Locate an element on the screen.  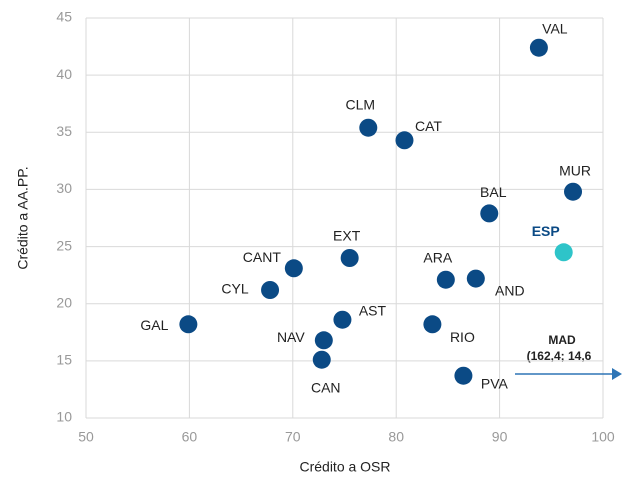
point-label: CLM is located at coordinates (361, 104).